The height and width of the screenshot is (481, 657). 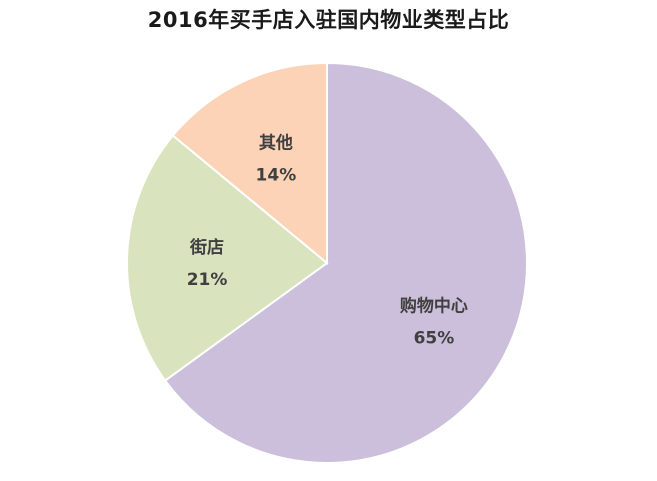 I want to click on chart-title: 2016年买手店入驻国内物业类型占比, so click(x=328, y=20).